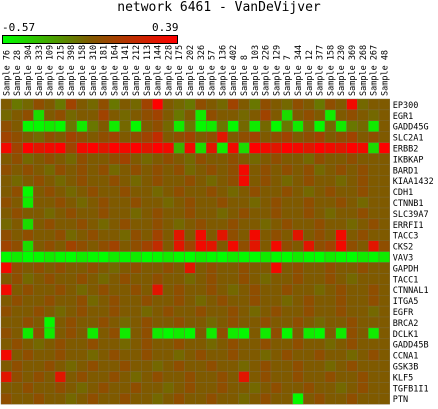 The image size is (438, 409). What do you see at coordinates (406, 302) in the screenshot?
I see `row-label: ITGA5` at bounding box center [406, 302].